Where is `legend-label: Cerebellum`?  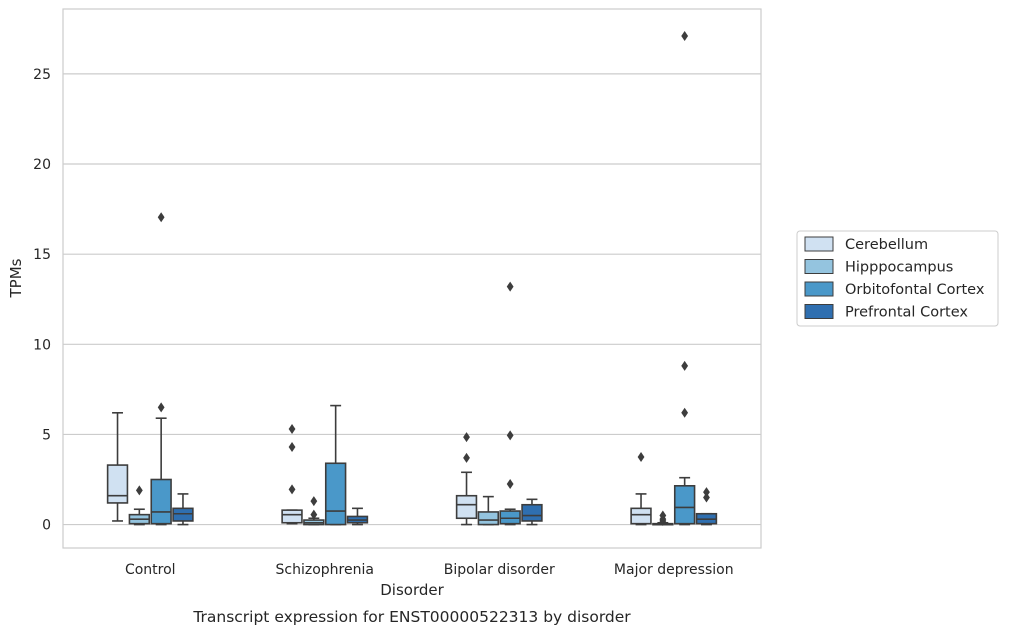
legend-label: Cerebellum is located at coordinates (886, 245).